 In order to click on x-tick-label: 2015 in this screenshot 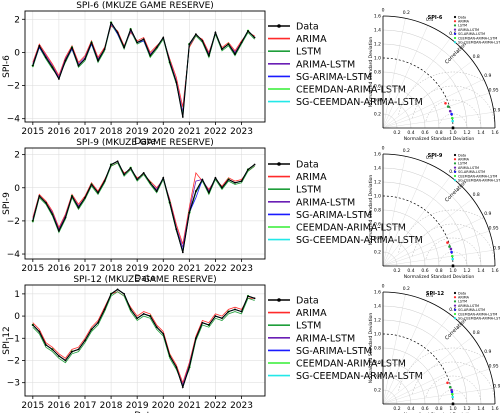, I will do `click(32, 269)`.